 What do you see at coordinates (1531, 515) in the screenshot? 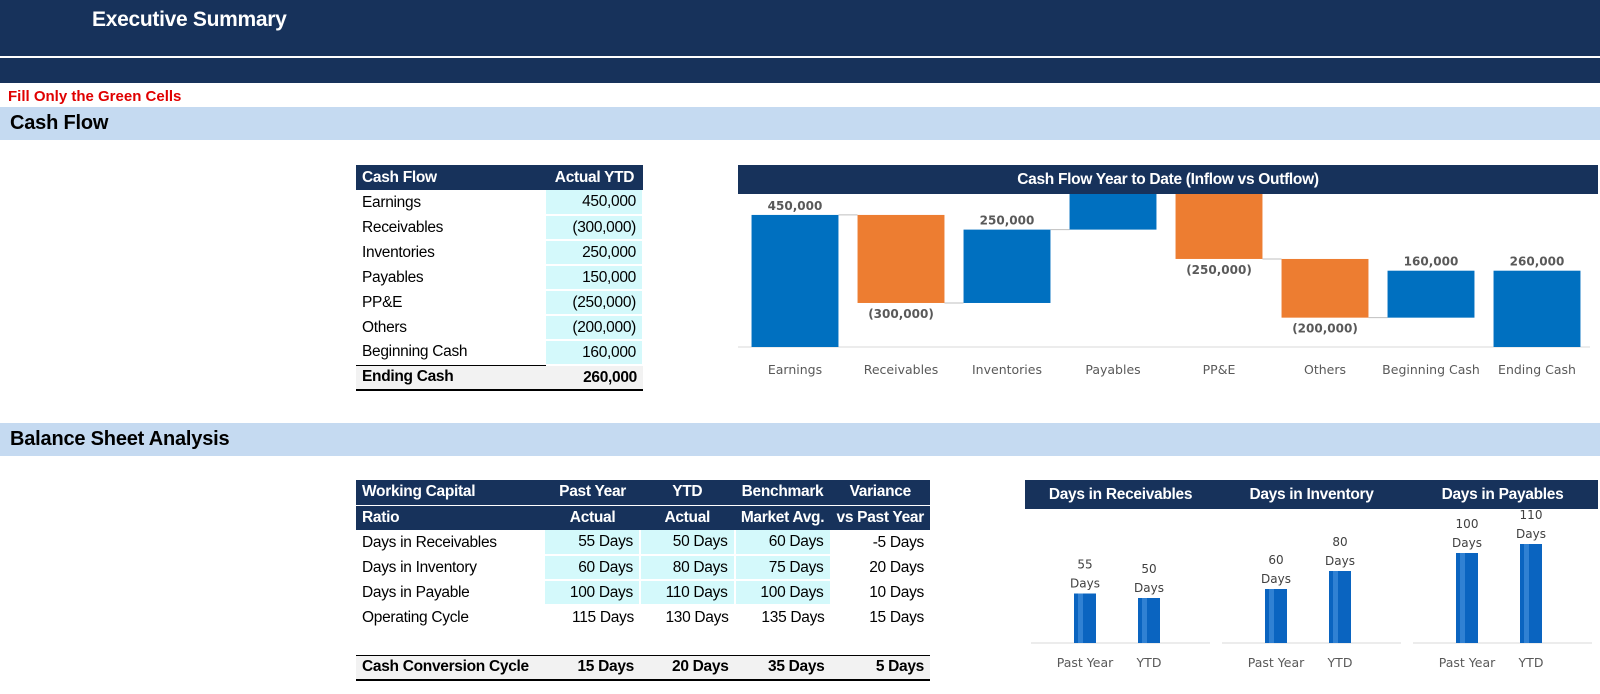
I see `data-label: 110` at bounding box center [1531, 515].